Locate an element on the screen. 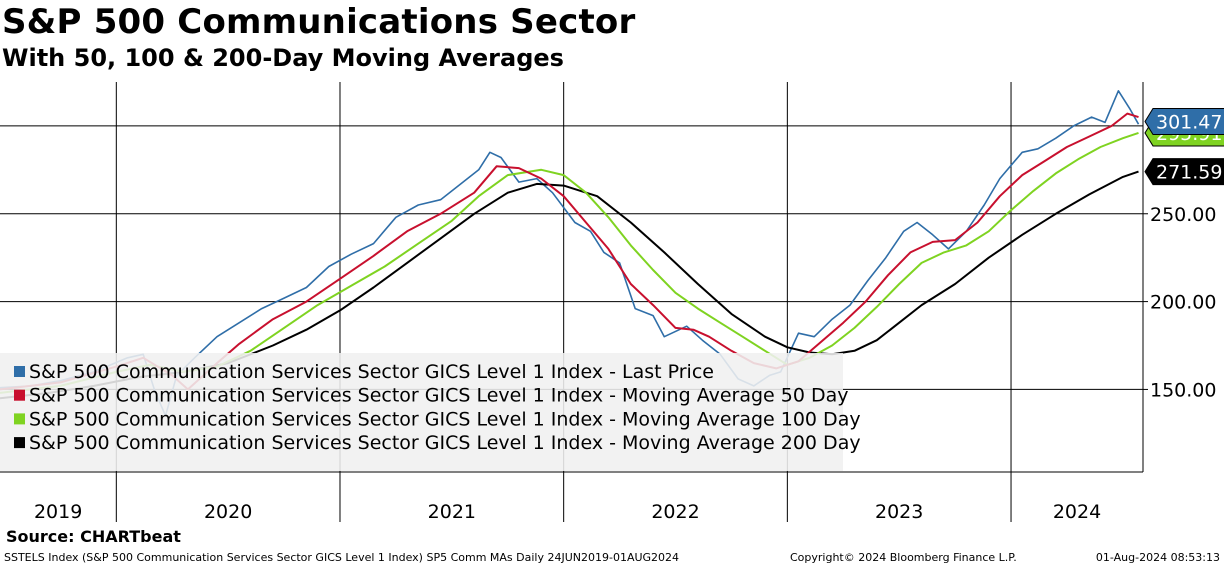 This screenshot has width=1224, height=566. y-tick-label: 200.00 is located at coordinates (1183, 303).